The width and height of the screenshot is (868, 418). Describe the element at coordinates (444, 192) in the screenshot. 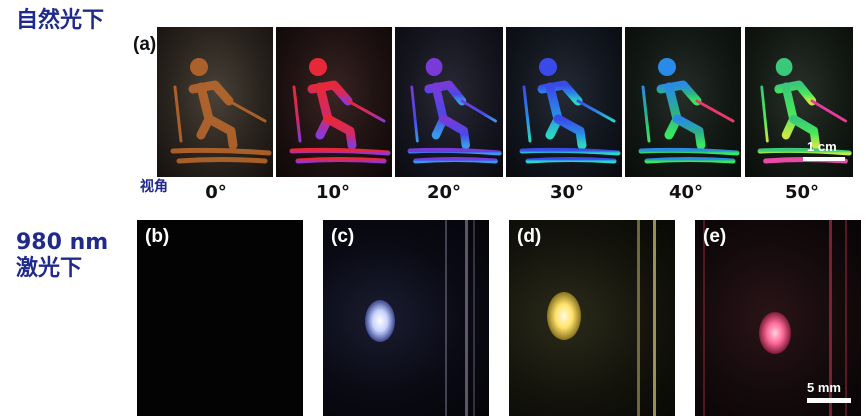

I see `angle-label-20: 20°` at that location.